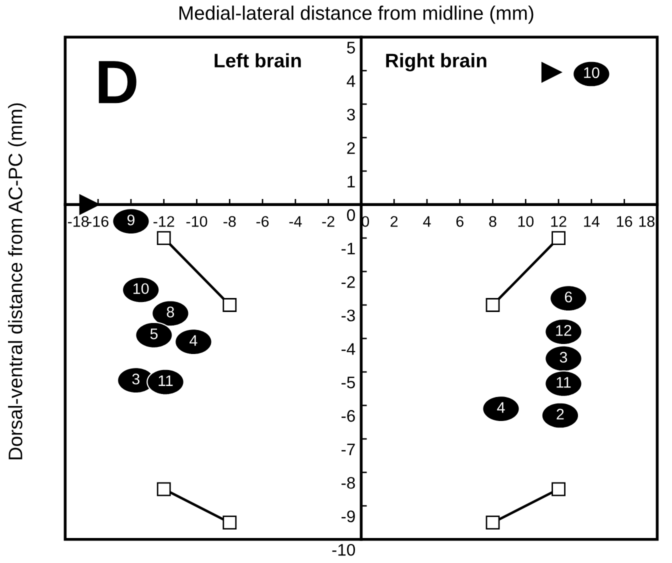  Describe the element at coordinates (348, 282) in the screenshot. I see `y-tick-label: -2` at that location.